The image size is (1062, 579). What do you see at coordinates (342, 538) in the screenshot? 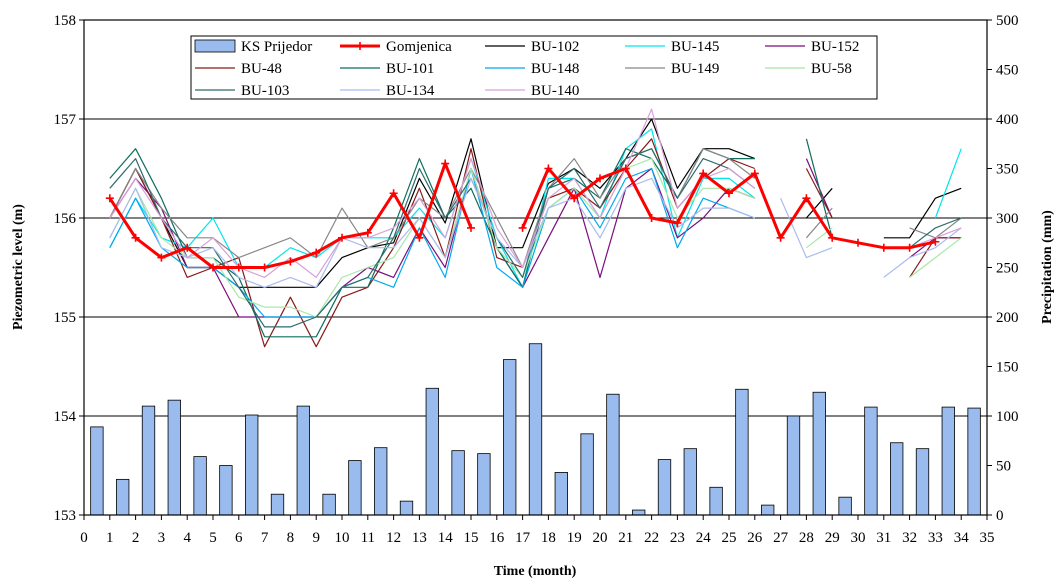
I see `x-tick-label: 10` at bounding box center [342, 538].